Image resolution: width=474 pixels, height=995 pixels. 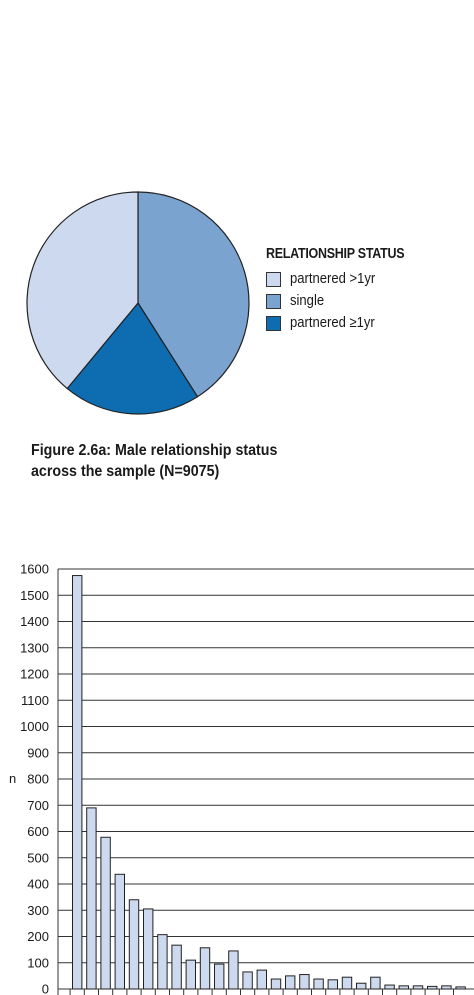 What do you see at coordinates (125, 471) in the screenshot?
I see `caption-line-2: across the sample (N=9075)` at bounding box center [125, 471].